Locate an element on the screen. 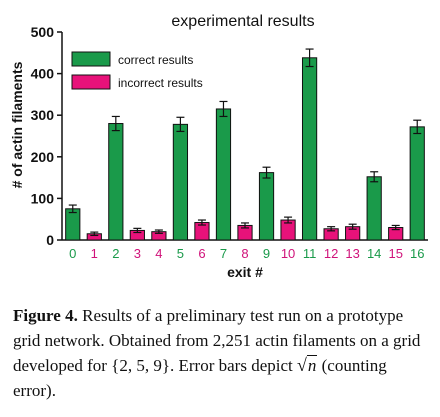 This screenshot has width=440, height=417. x-tick-label: 15 is located at coordinates (395, 253).